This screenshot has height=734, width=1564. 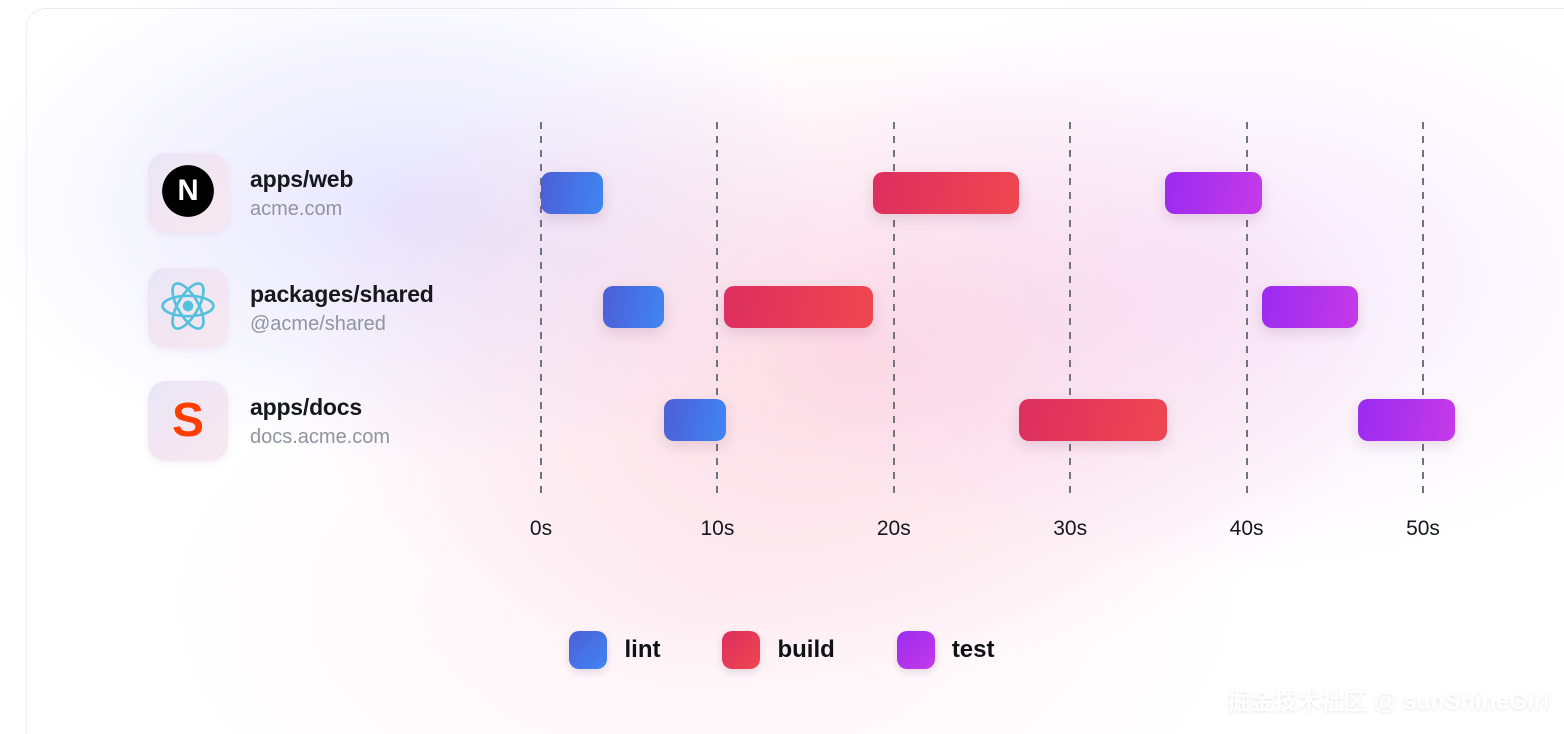 I want to click on project-row-apps-web: N apps/web acme.com, so click(x=250, y=193).